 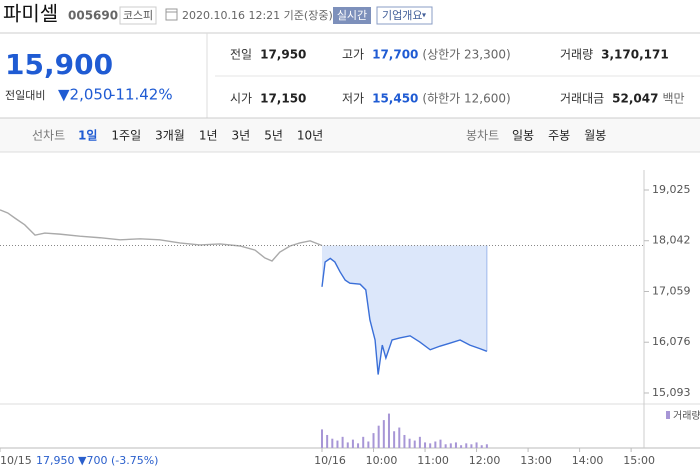 I want to click on market-badge-box, so click(x=138, y=15).